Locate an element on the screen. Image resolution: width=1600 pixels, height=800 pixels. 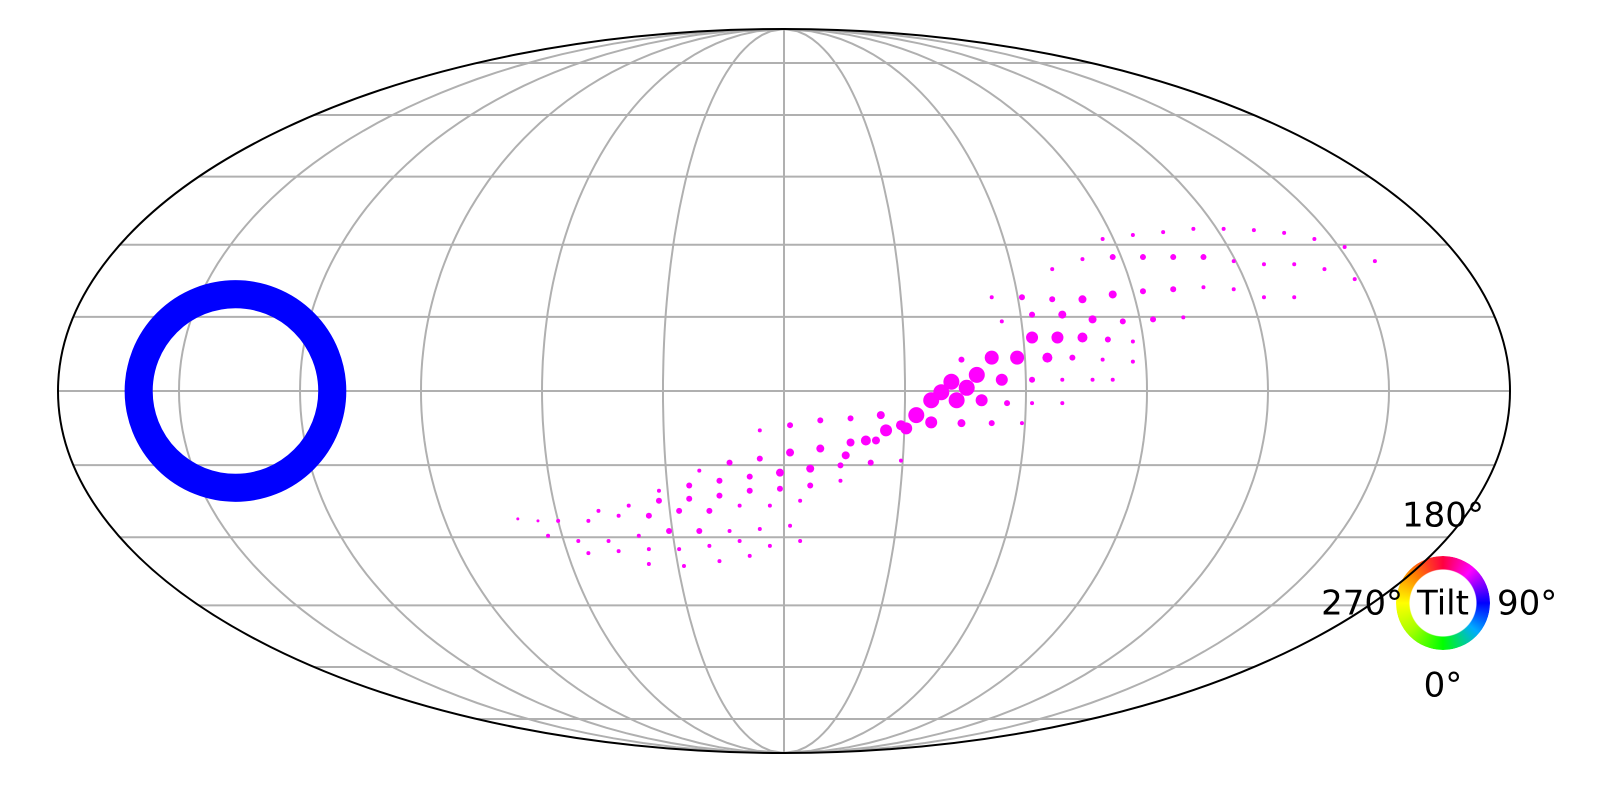
colorwheel-title: Tilt is located at coordinates (1442, 604).